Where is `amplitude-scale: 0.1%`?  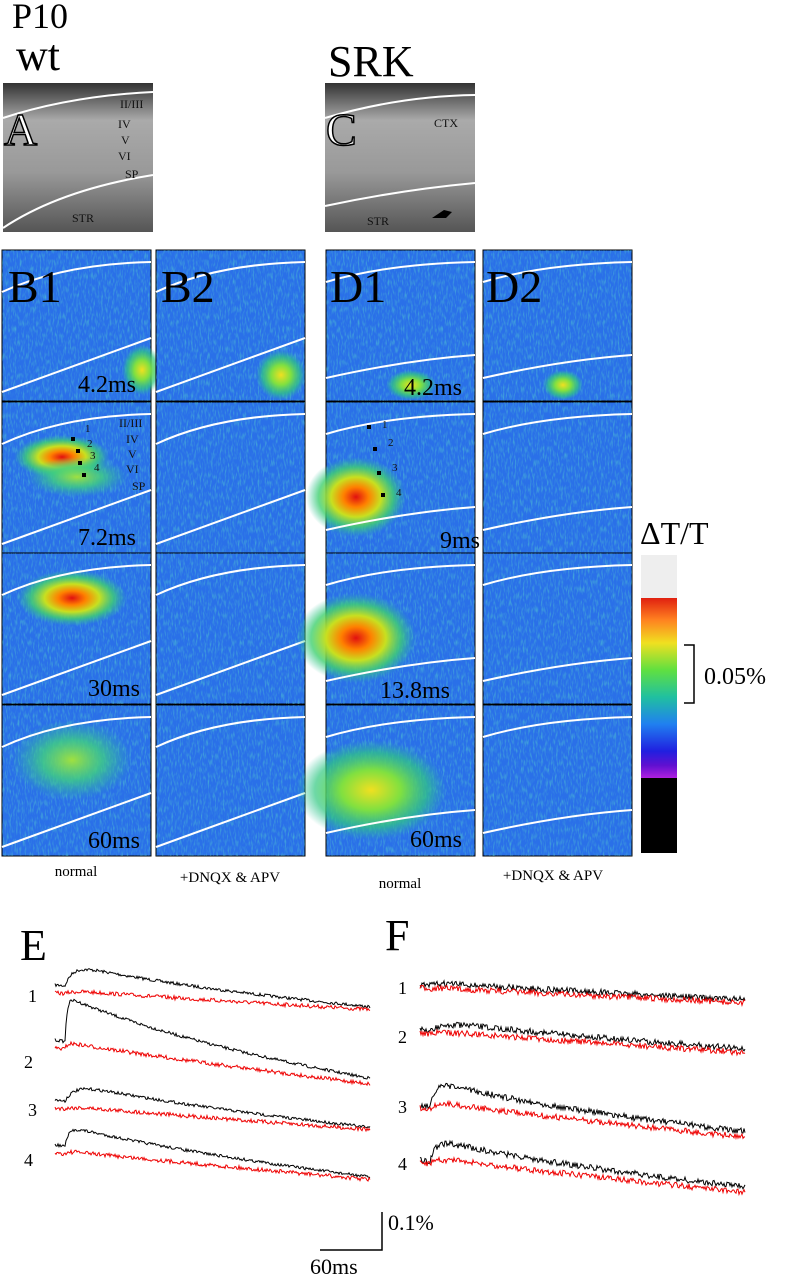 amplitude-scale: 0.1% is located at coordinates (411, 1222).